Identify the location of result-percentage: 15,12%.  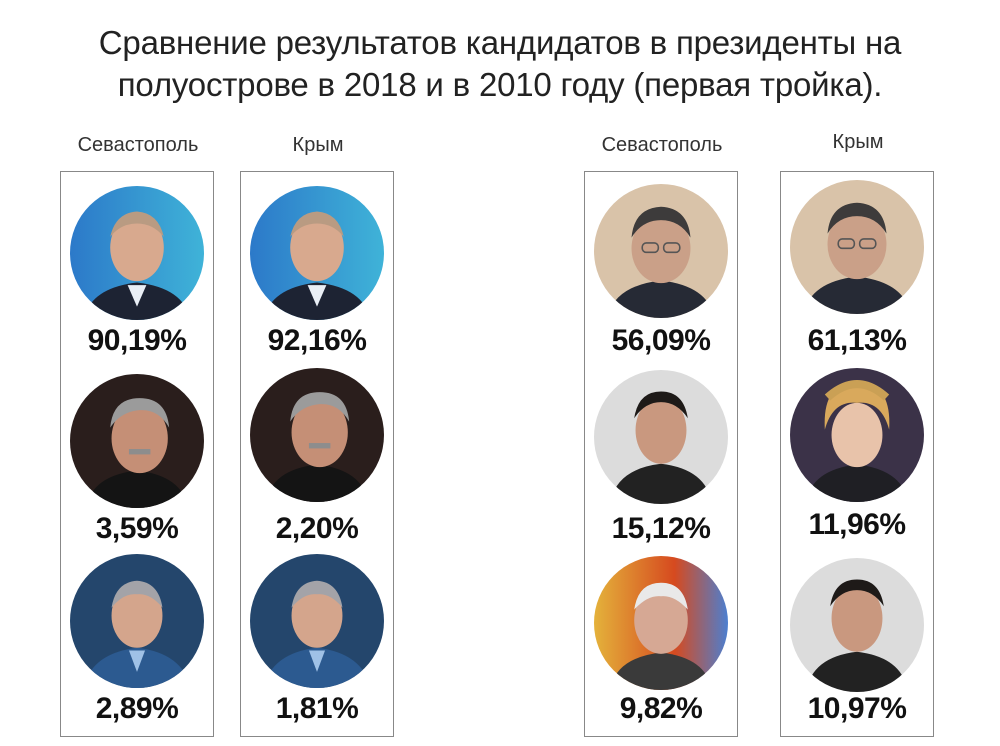
(661, 528).